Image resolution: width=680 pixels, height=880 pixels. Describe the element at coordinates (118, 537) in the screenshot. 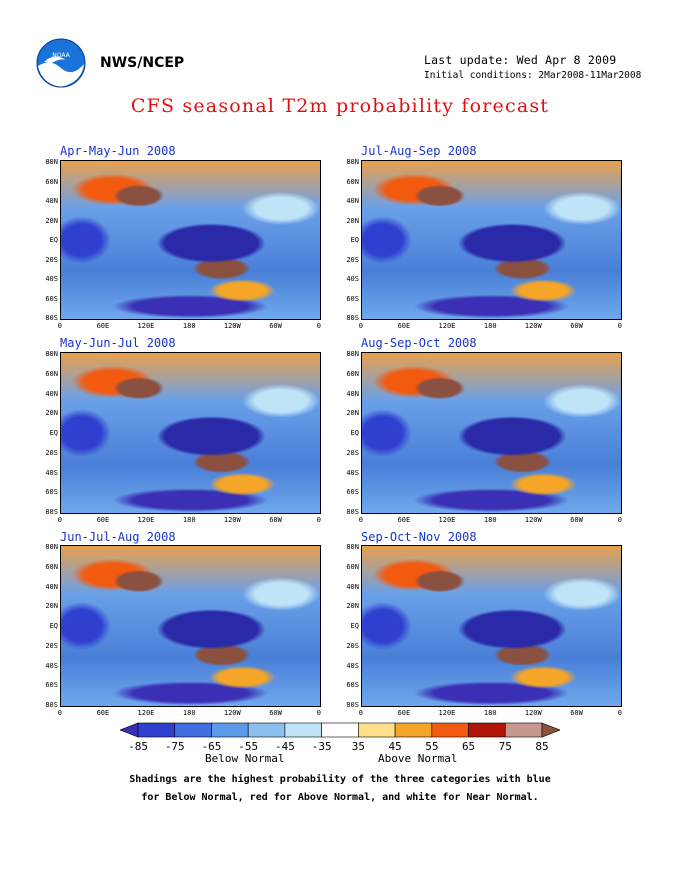

I see `panel-title-5: Jun-Jul-Aug 2008` at that location.